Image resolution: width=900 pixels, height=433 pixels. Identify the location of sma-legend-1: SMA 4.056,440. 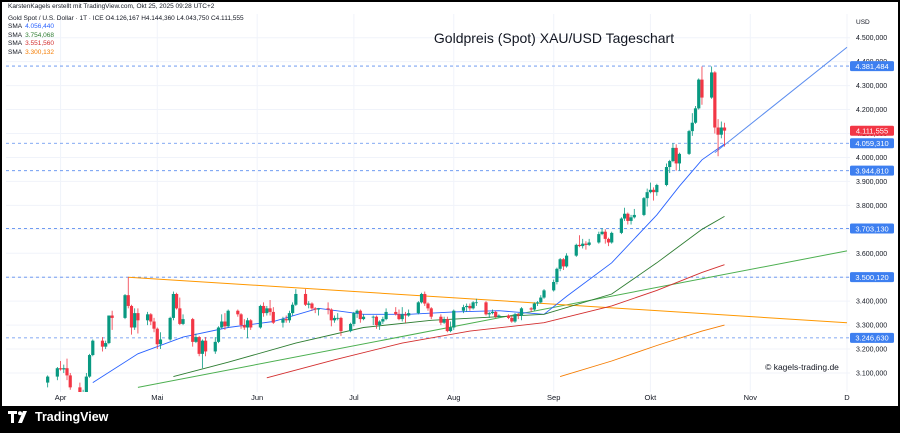
(31, 27).